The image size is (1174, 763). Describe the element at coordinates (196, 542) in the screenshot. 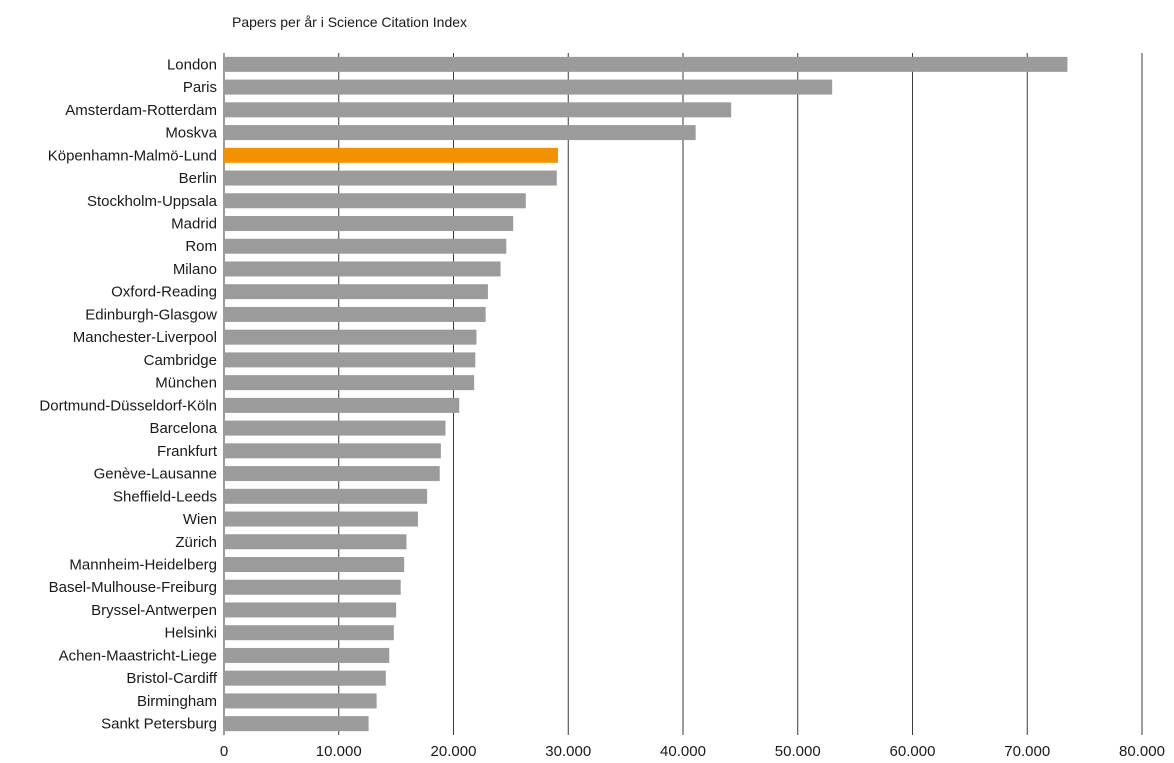

I see `category-label: Zürich` at that location.